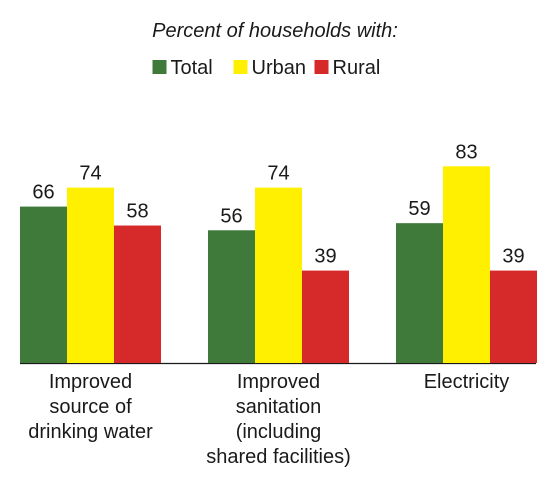  Describe the element at coordinates (43, 193) in the screenshot. I see `value-label: 66` at that location.